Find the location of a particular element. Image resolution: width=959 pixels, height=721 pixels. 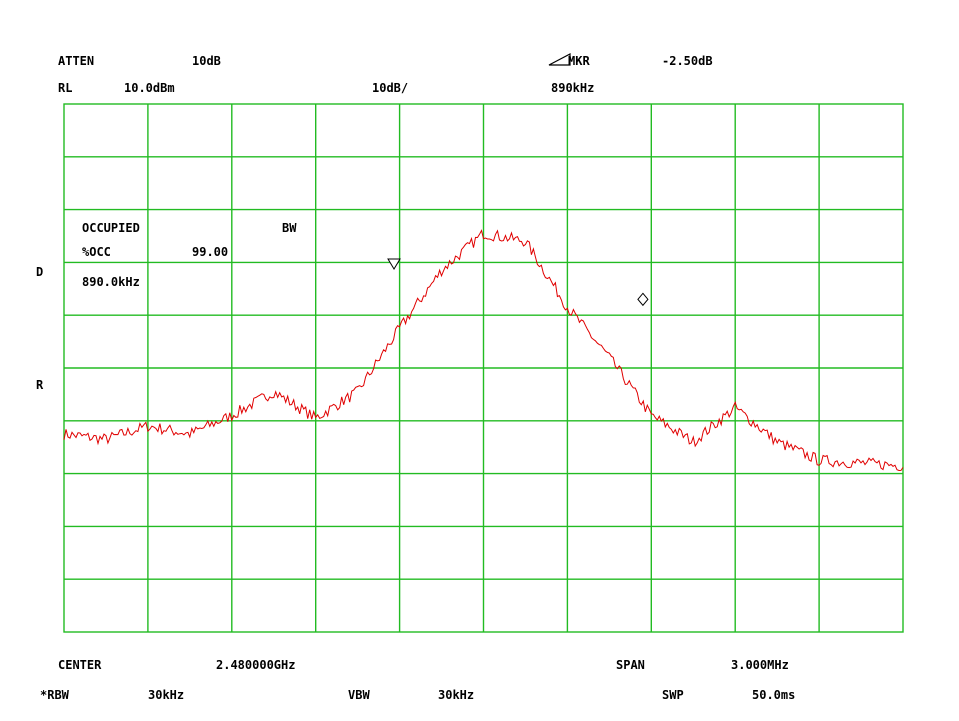

mkr-value: -2.50dB is located at coordinates (687, 61).